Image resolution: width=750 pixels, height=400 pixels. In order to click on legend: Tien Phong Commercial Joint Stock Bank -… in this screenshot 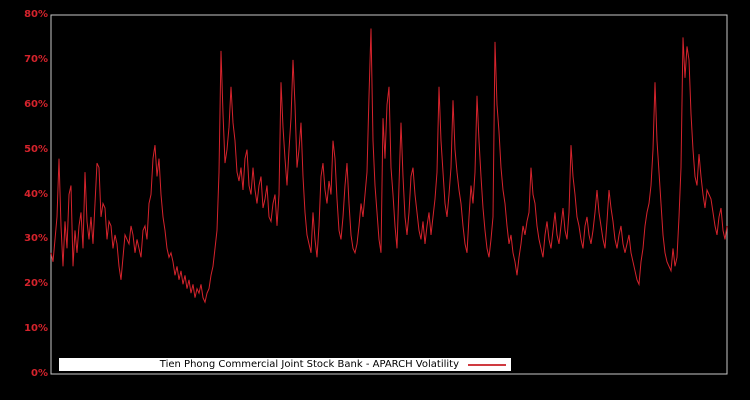, I will do `click(285, 364)`.